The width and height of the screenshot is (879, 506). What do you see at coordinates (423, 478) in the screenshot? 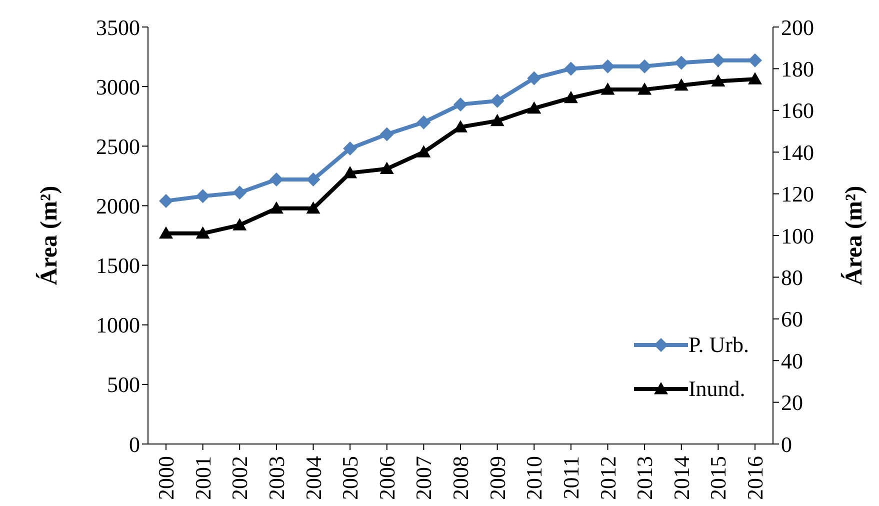
I see `x-tick-label: 2007` at bounding box center [423, 478].